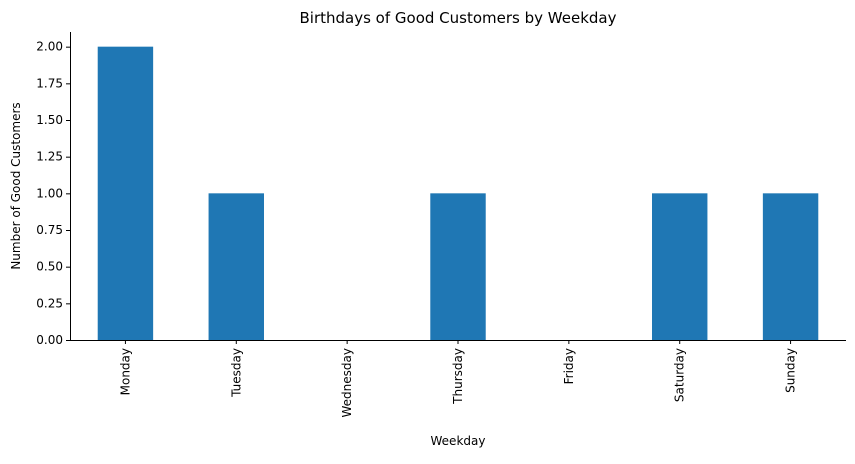 The height and width of the screenshot is (464, 855). What do you see at coordinates (49, 267) in the screenshot?
I see `y-tick-label: 0.50` at bounding box center [49, 267].